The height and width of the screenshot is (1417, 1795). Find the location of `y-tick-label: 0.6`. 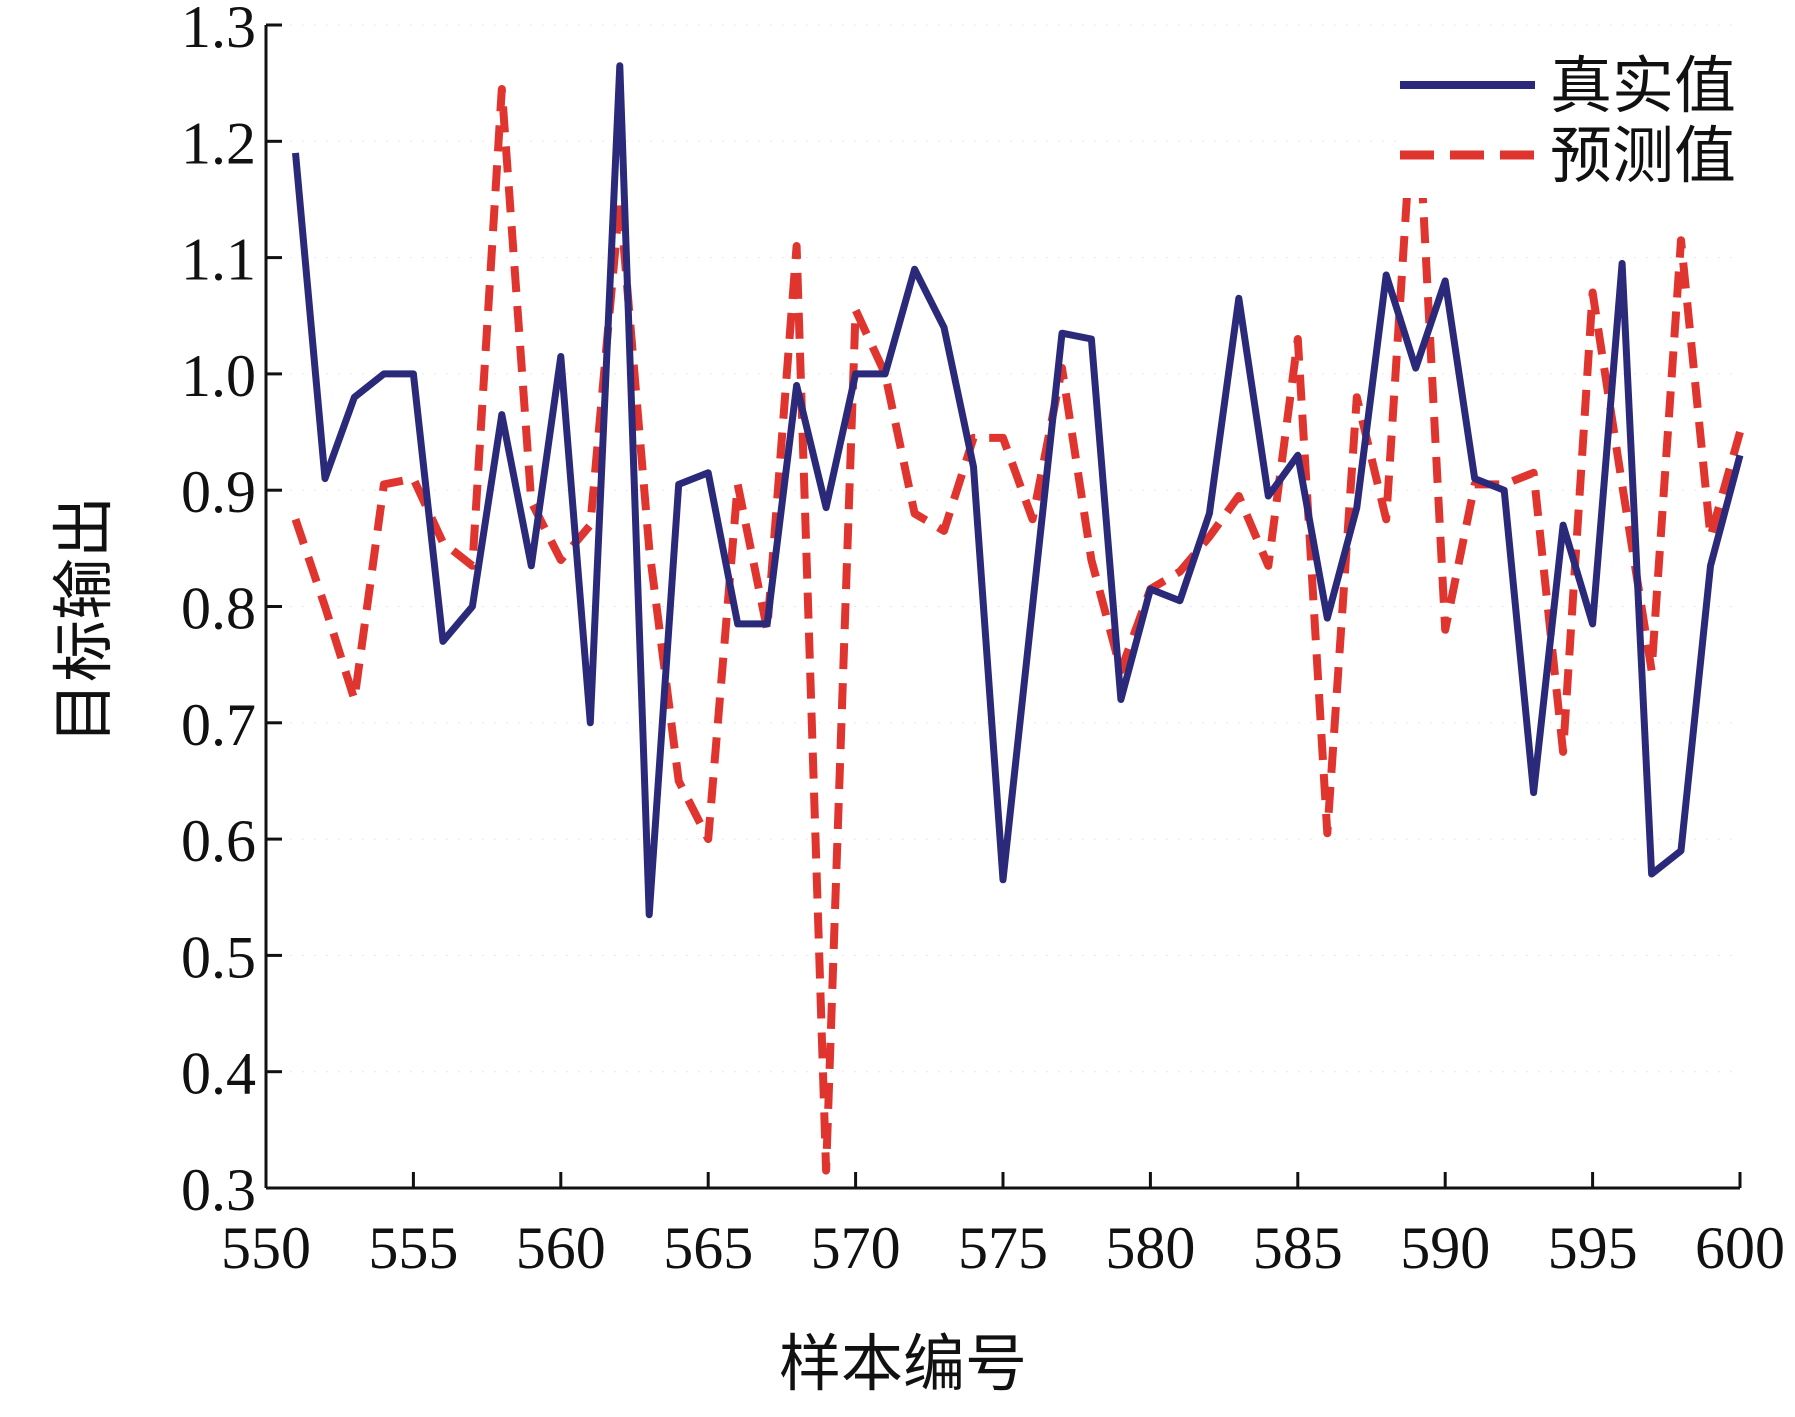

y-tick-label: 0.6 is located at coordinates (218, 841).